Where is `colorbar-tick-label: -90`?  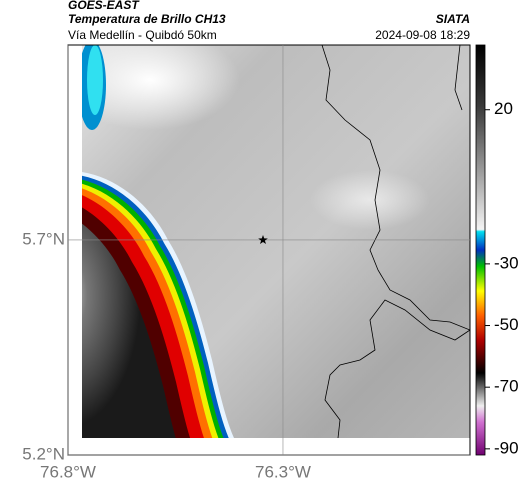
colorbar-tick-label: -90 is located at coordinates (506, 447).